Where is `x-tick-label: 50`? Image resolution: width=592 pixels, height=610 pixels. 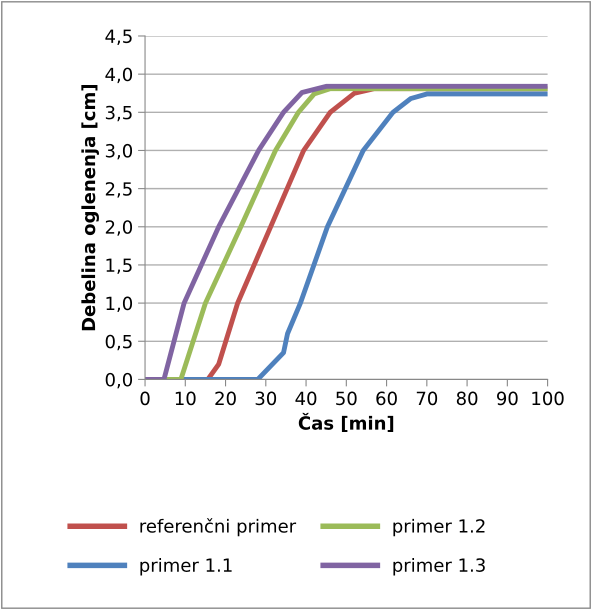
x-tick-label: 50 is located at coordinates (346, 399).